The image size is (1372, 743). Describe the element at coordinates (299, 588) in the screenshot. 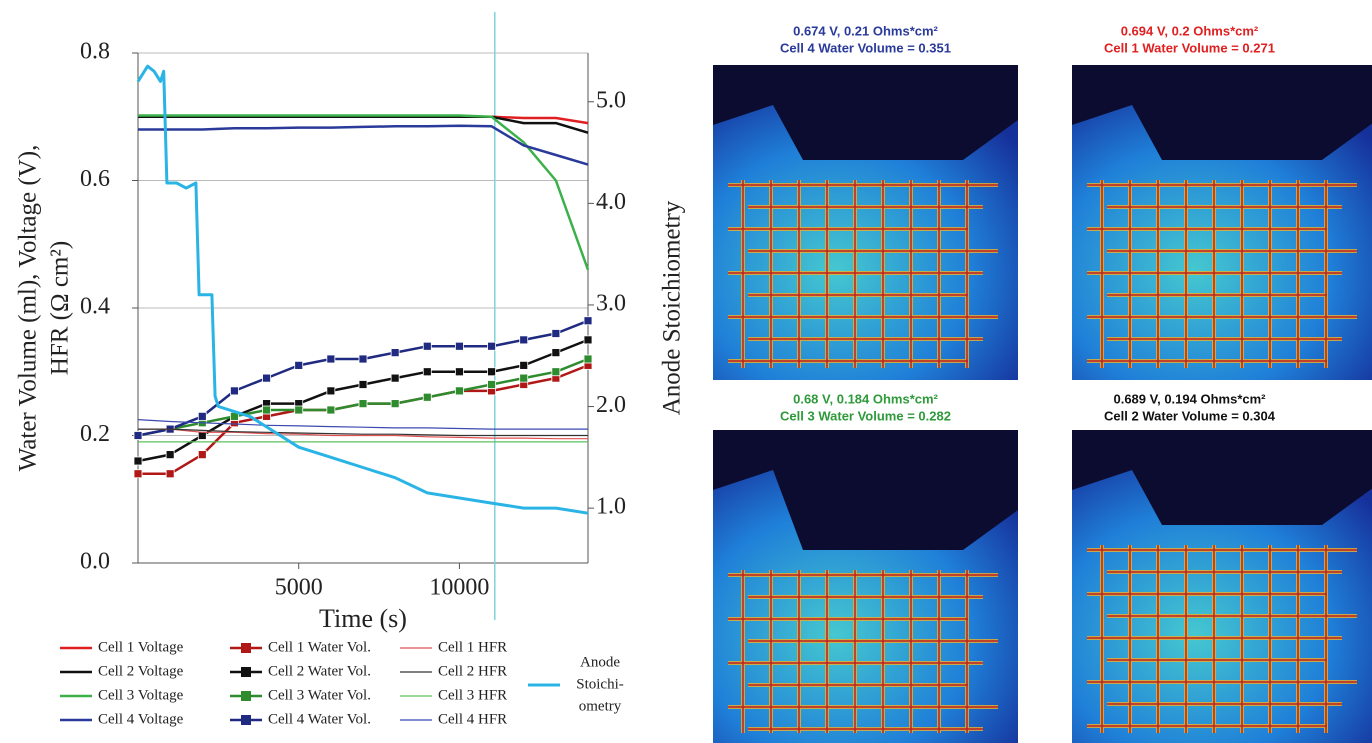

I see `x-tick-label: 5000` at that location.